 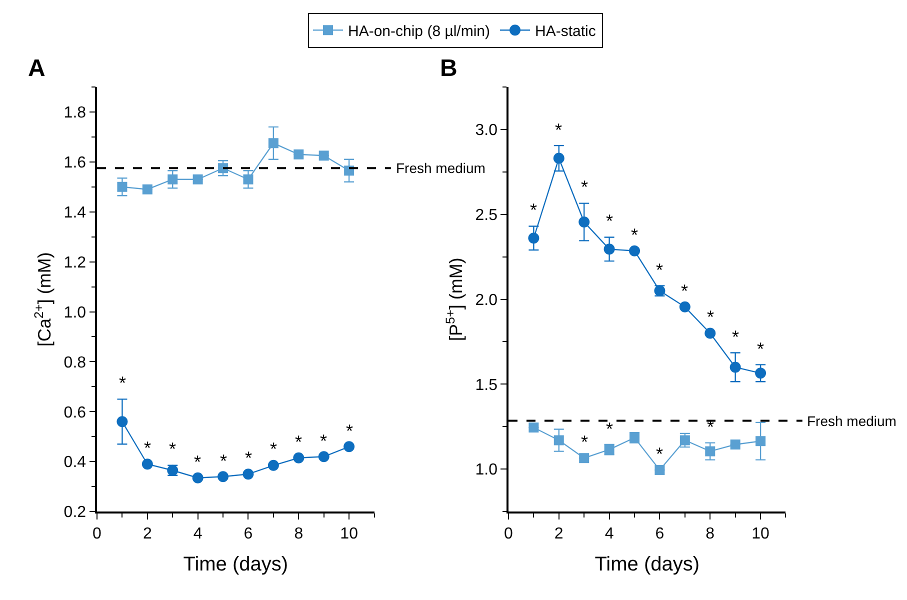 What do you see at coordinates (486, 215) in the screenshot?
I see `y-tick-label: 2.5` at bounding box center [486, 215].